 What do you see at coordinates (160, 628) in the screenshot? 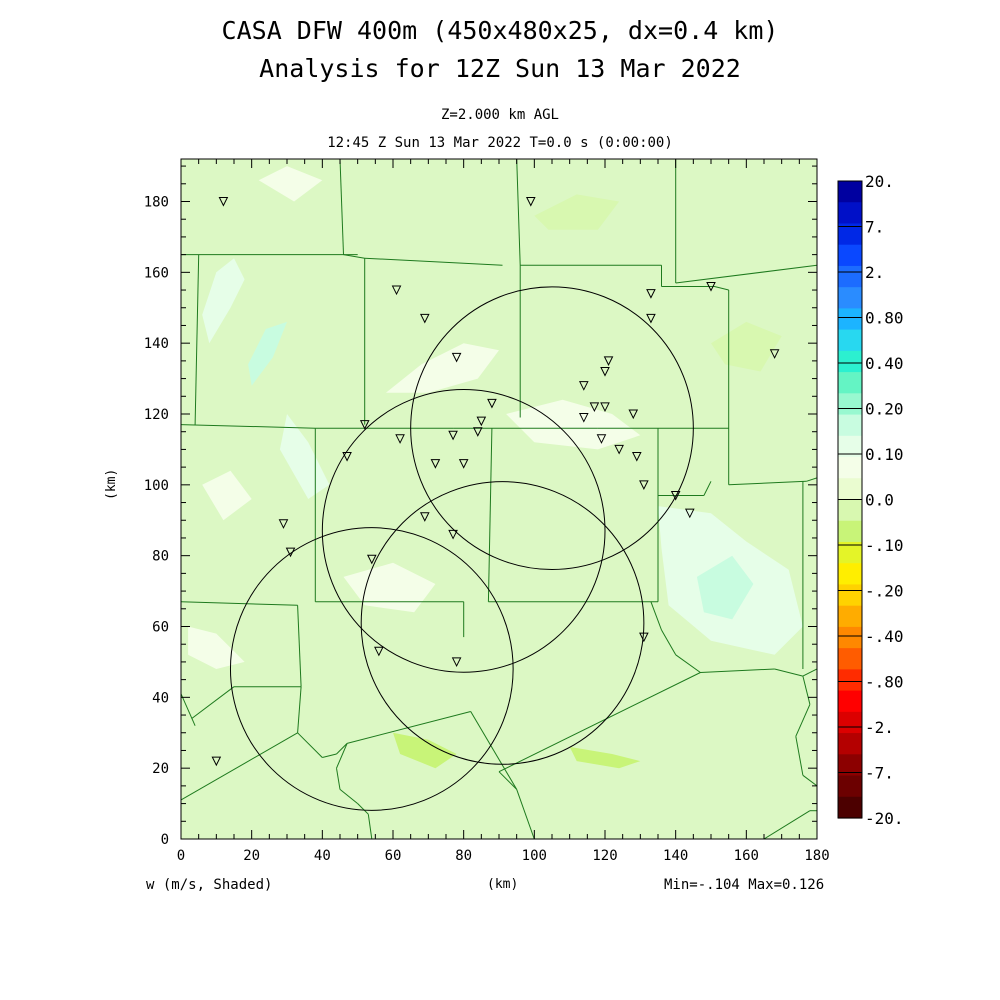
I see `y-tick-label: 60` at bounding box center [160, 628].